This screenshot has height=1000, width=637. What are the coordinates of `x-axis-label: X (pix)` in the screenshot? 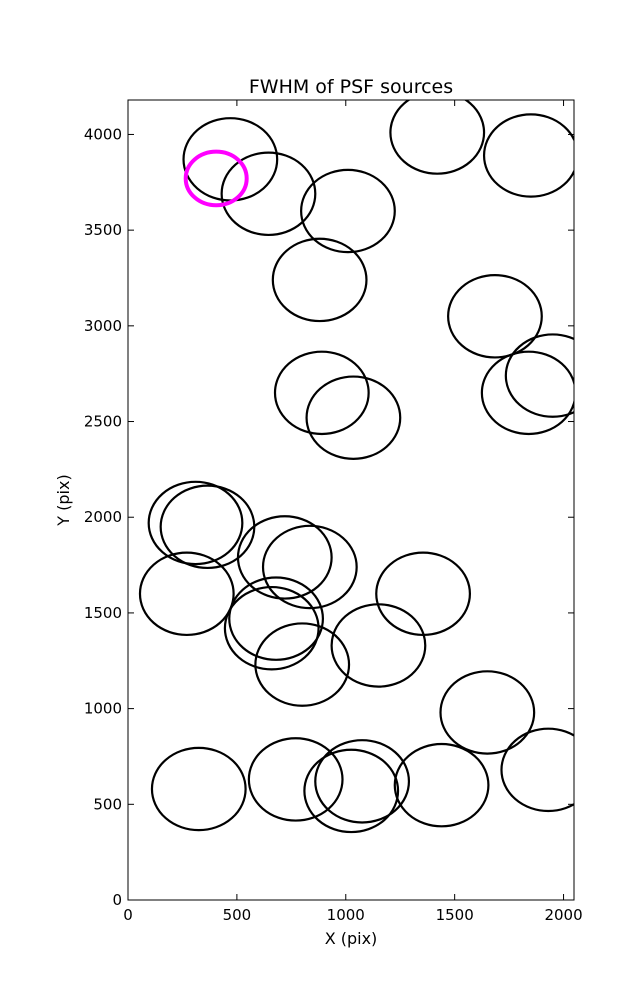 It's located at (351, 938).